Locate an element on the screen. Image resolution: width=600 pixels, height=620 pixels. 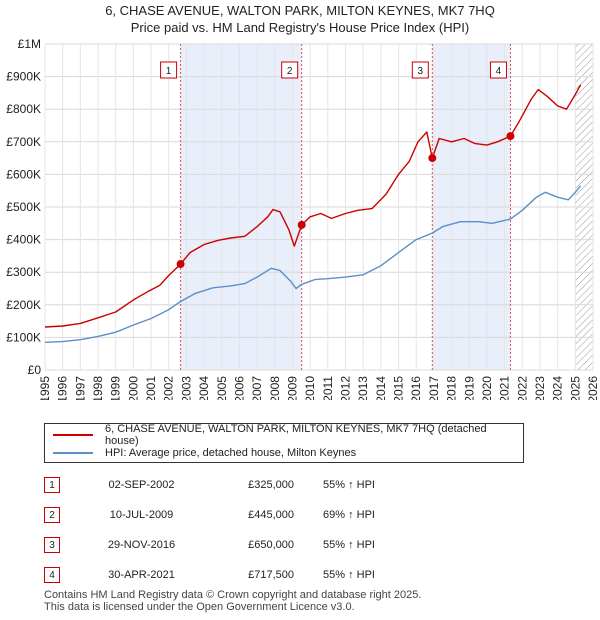
x-tick-label: 2010 is located at coordinates (310, 388).